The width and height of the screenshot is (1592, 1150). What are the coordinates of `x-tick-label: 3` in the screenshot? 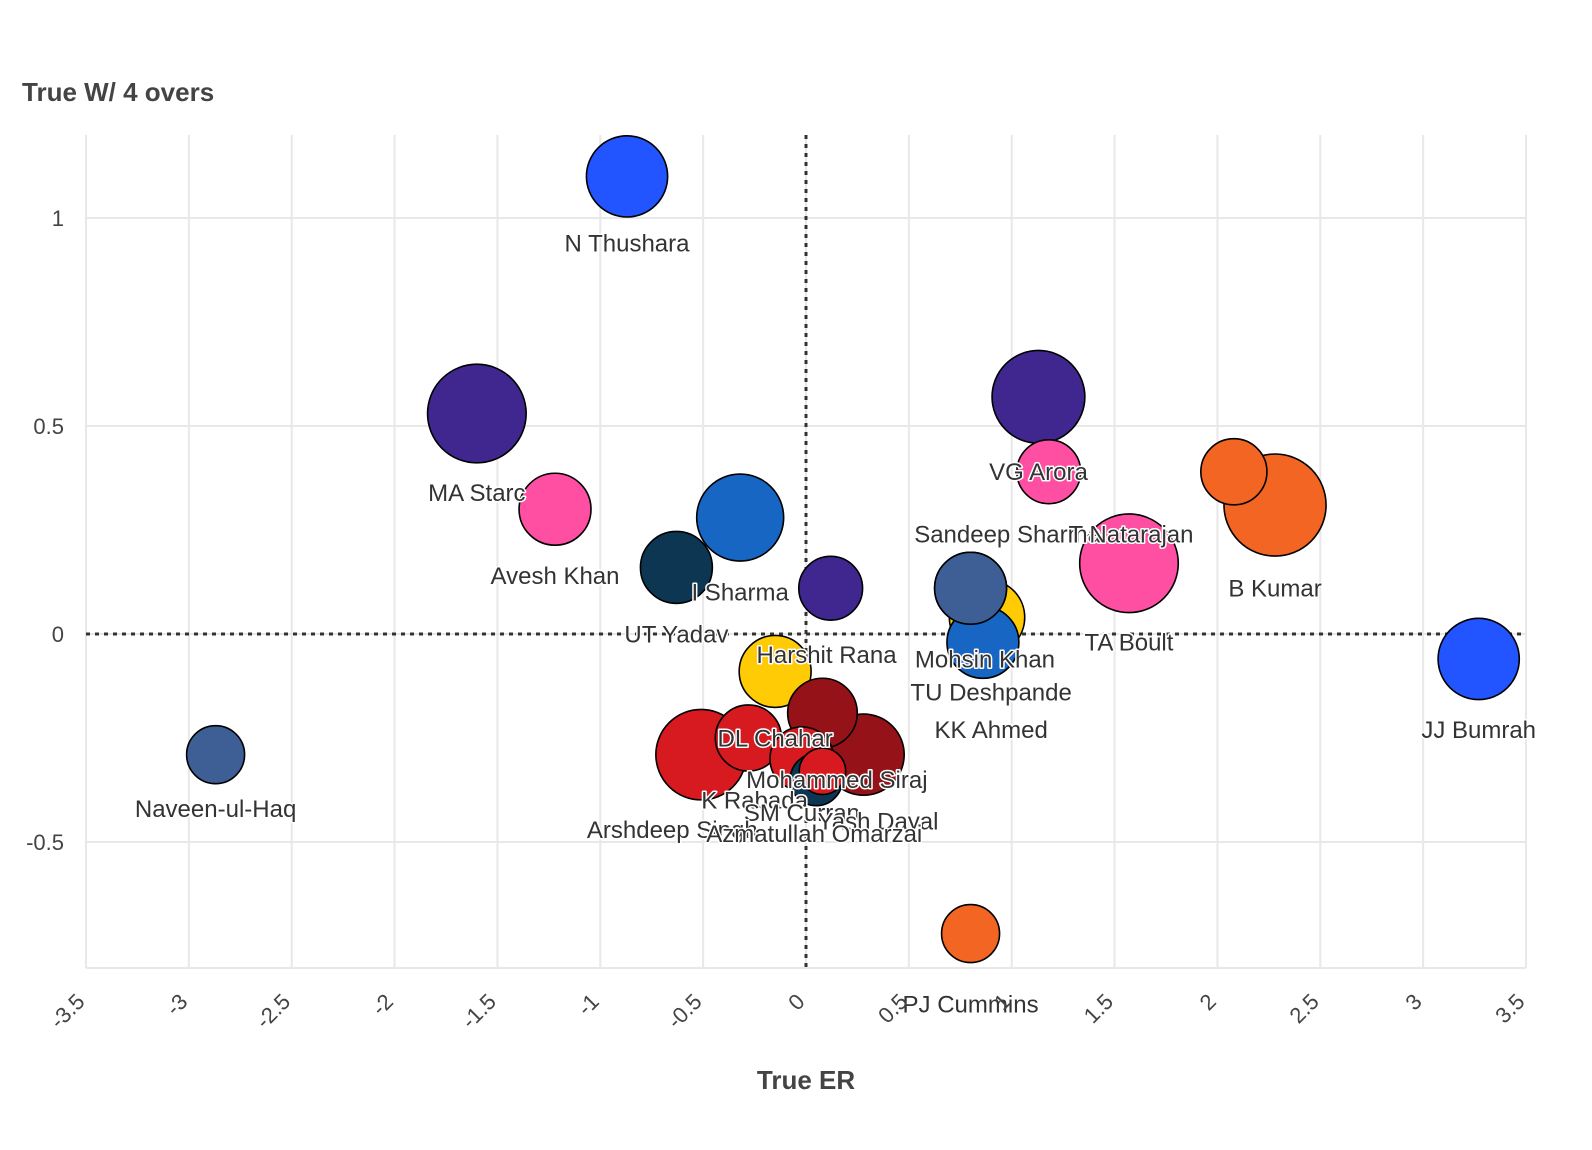 It's located at (1413, 1002).